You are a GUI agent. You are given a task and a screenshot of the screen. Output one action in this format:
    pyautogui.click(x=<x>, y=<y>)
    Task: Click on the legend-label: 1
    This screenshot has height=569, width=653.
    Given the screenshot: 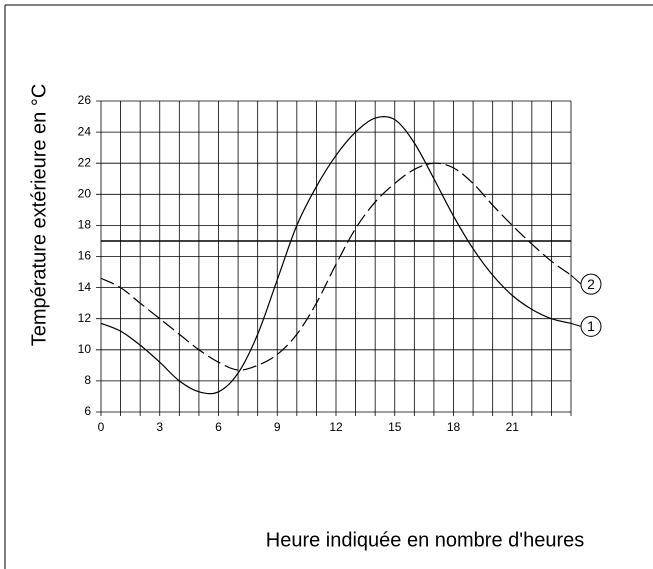 What is the action you would take?
    pyautogui.click(x=591, y=326)
    